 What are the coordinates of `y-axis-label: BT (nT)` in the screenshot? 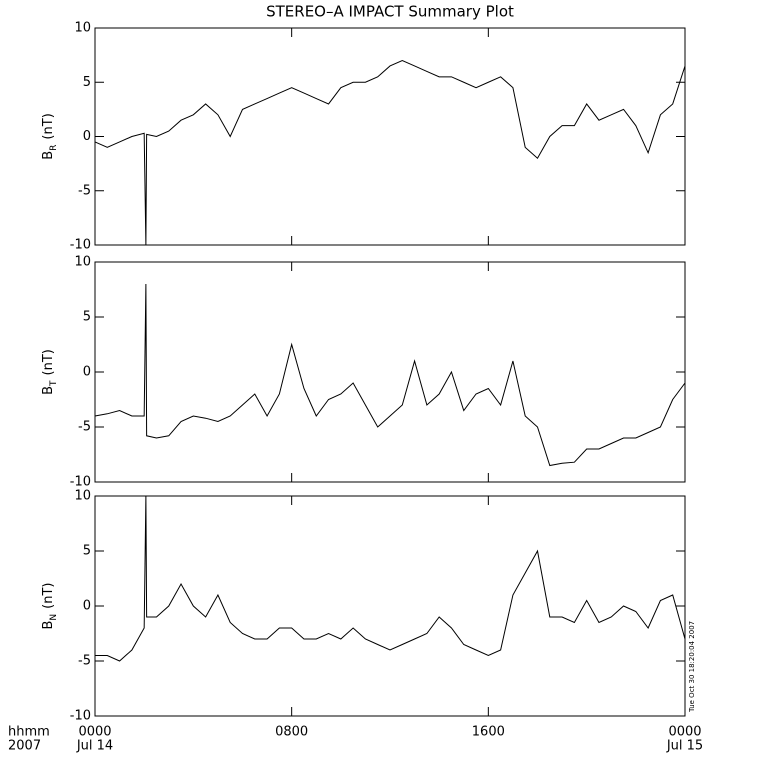 It's located at (50, 372).